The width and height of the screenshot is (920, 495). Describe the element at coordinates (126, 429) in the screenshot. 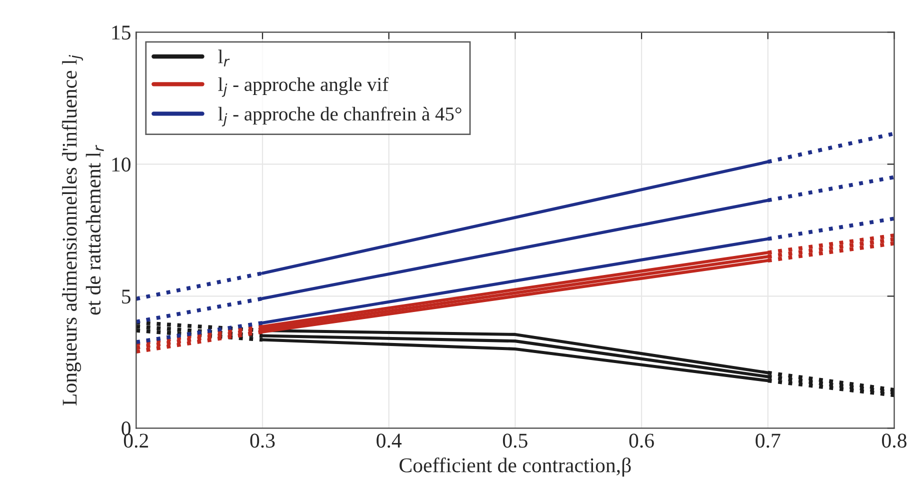

I see `y-tick-label: 0` at that location.